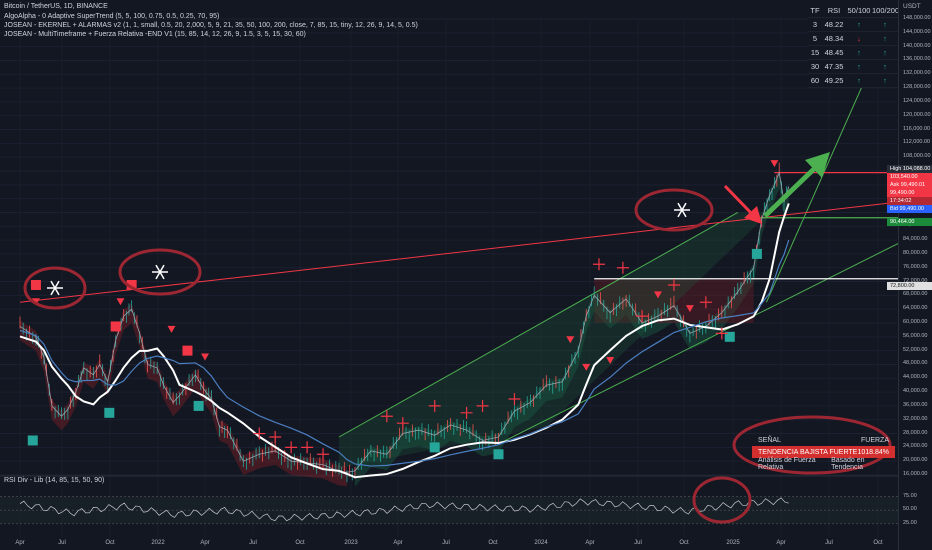 This screenshot has height=550, width=932. I want to click on currency-label: USDT, so click(912, 6).